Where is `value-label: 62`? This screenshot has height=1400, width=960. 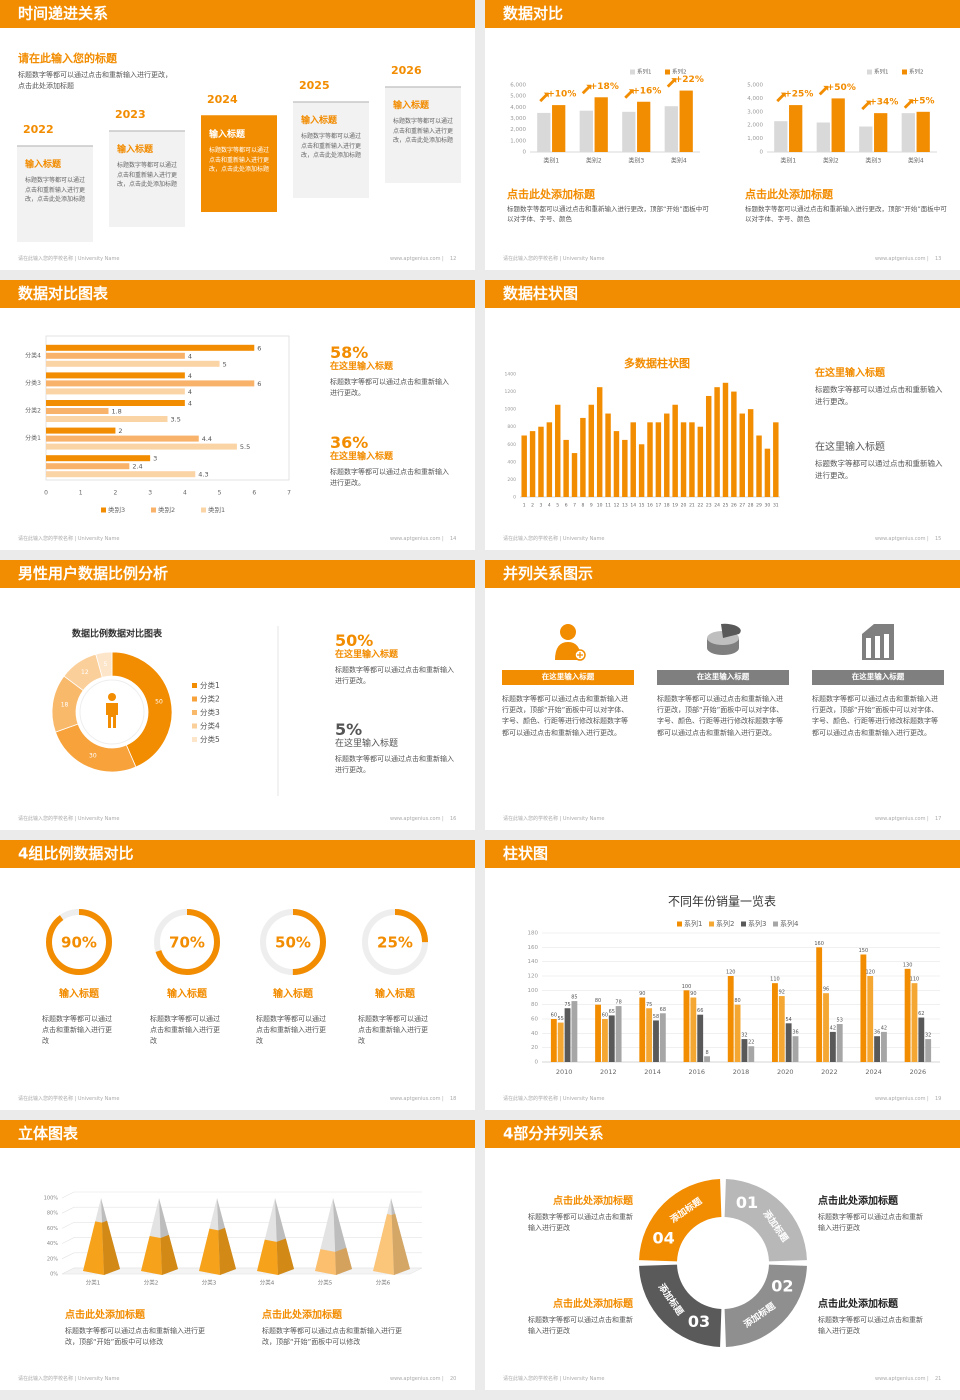
value-label: 62 is located at coordinates (921, 1014).